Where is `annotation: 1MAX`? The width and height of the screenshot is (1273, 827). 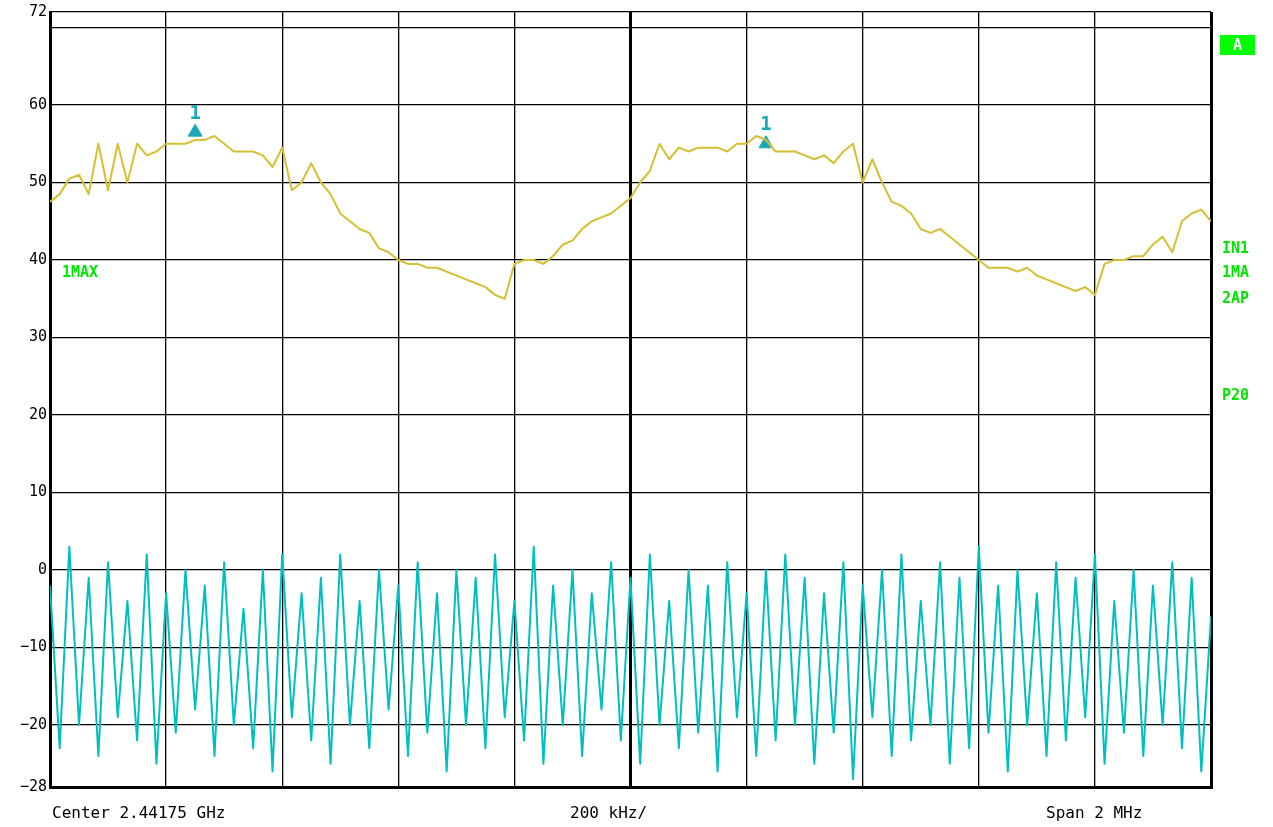 annotation: 1MAX is located at coordinates (80, 272).